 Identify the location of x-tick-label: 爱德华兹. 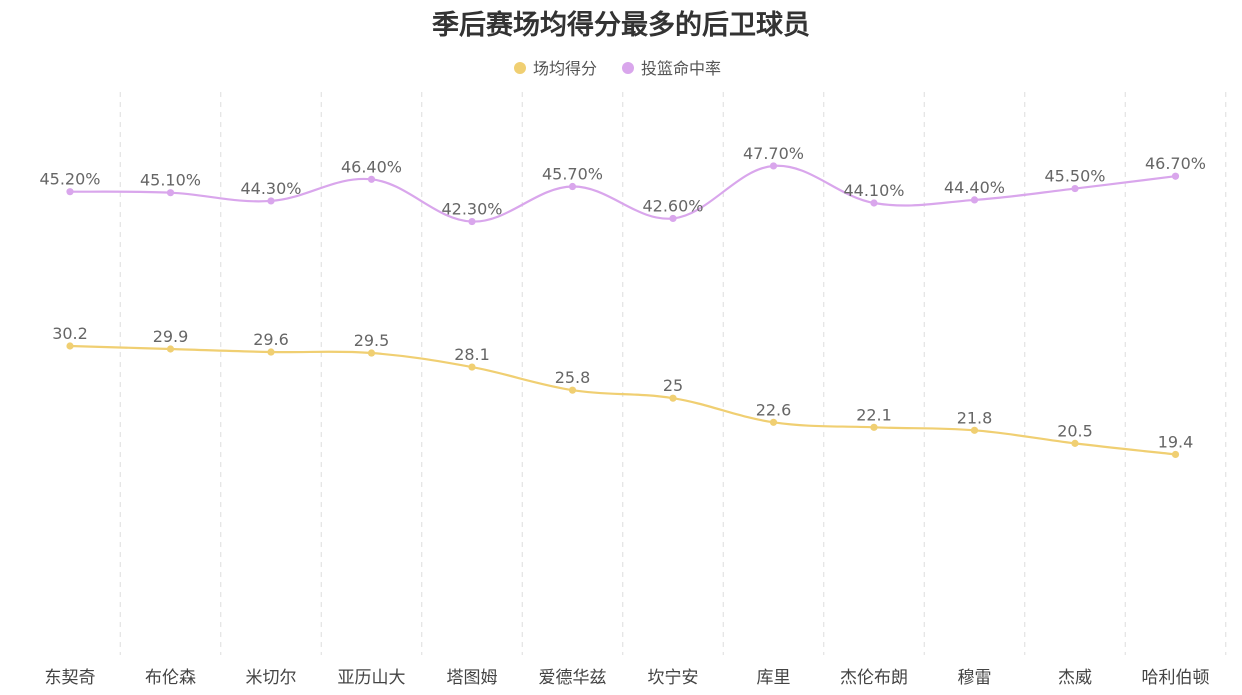
(573, 678).